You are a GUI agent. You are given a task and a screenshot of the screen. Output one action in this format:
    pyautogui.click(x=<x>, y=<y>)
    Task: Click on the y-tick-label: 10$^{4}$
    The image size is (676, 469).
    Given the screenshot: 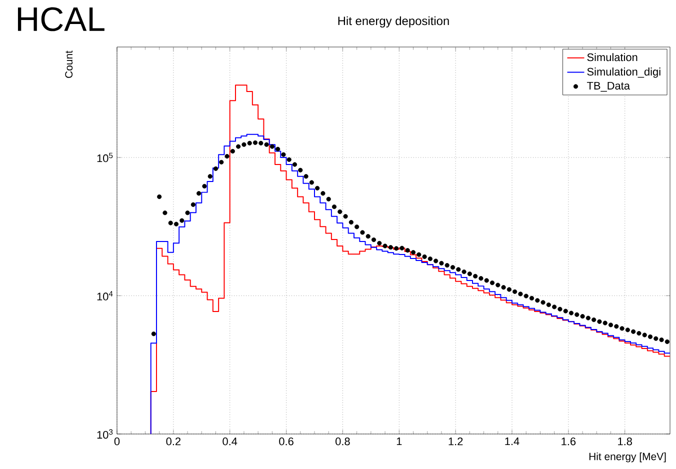 What is the action you would take?
    pyautogui.click(x=105, y=295)
    